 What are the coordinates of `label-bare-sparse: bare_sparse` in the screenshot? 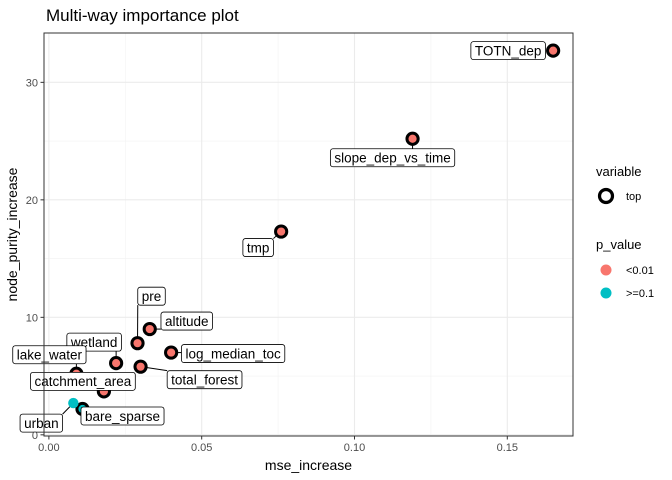 It's located at (122, 416).